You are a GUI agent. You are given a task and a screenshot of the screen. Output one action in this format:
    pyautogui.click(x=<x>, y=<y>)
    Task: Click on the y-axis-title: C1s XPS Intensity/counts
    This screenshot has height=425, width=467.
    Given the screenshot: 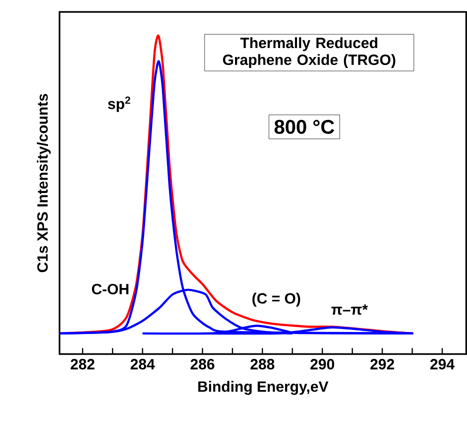 What is the action you would take?
    pyautogui.click(x=43, y=183)
    